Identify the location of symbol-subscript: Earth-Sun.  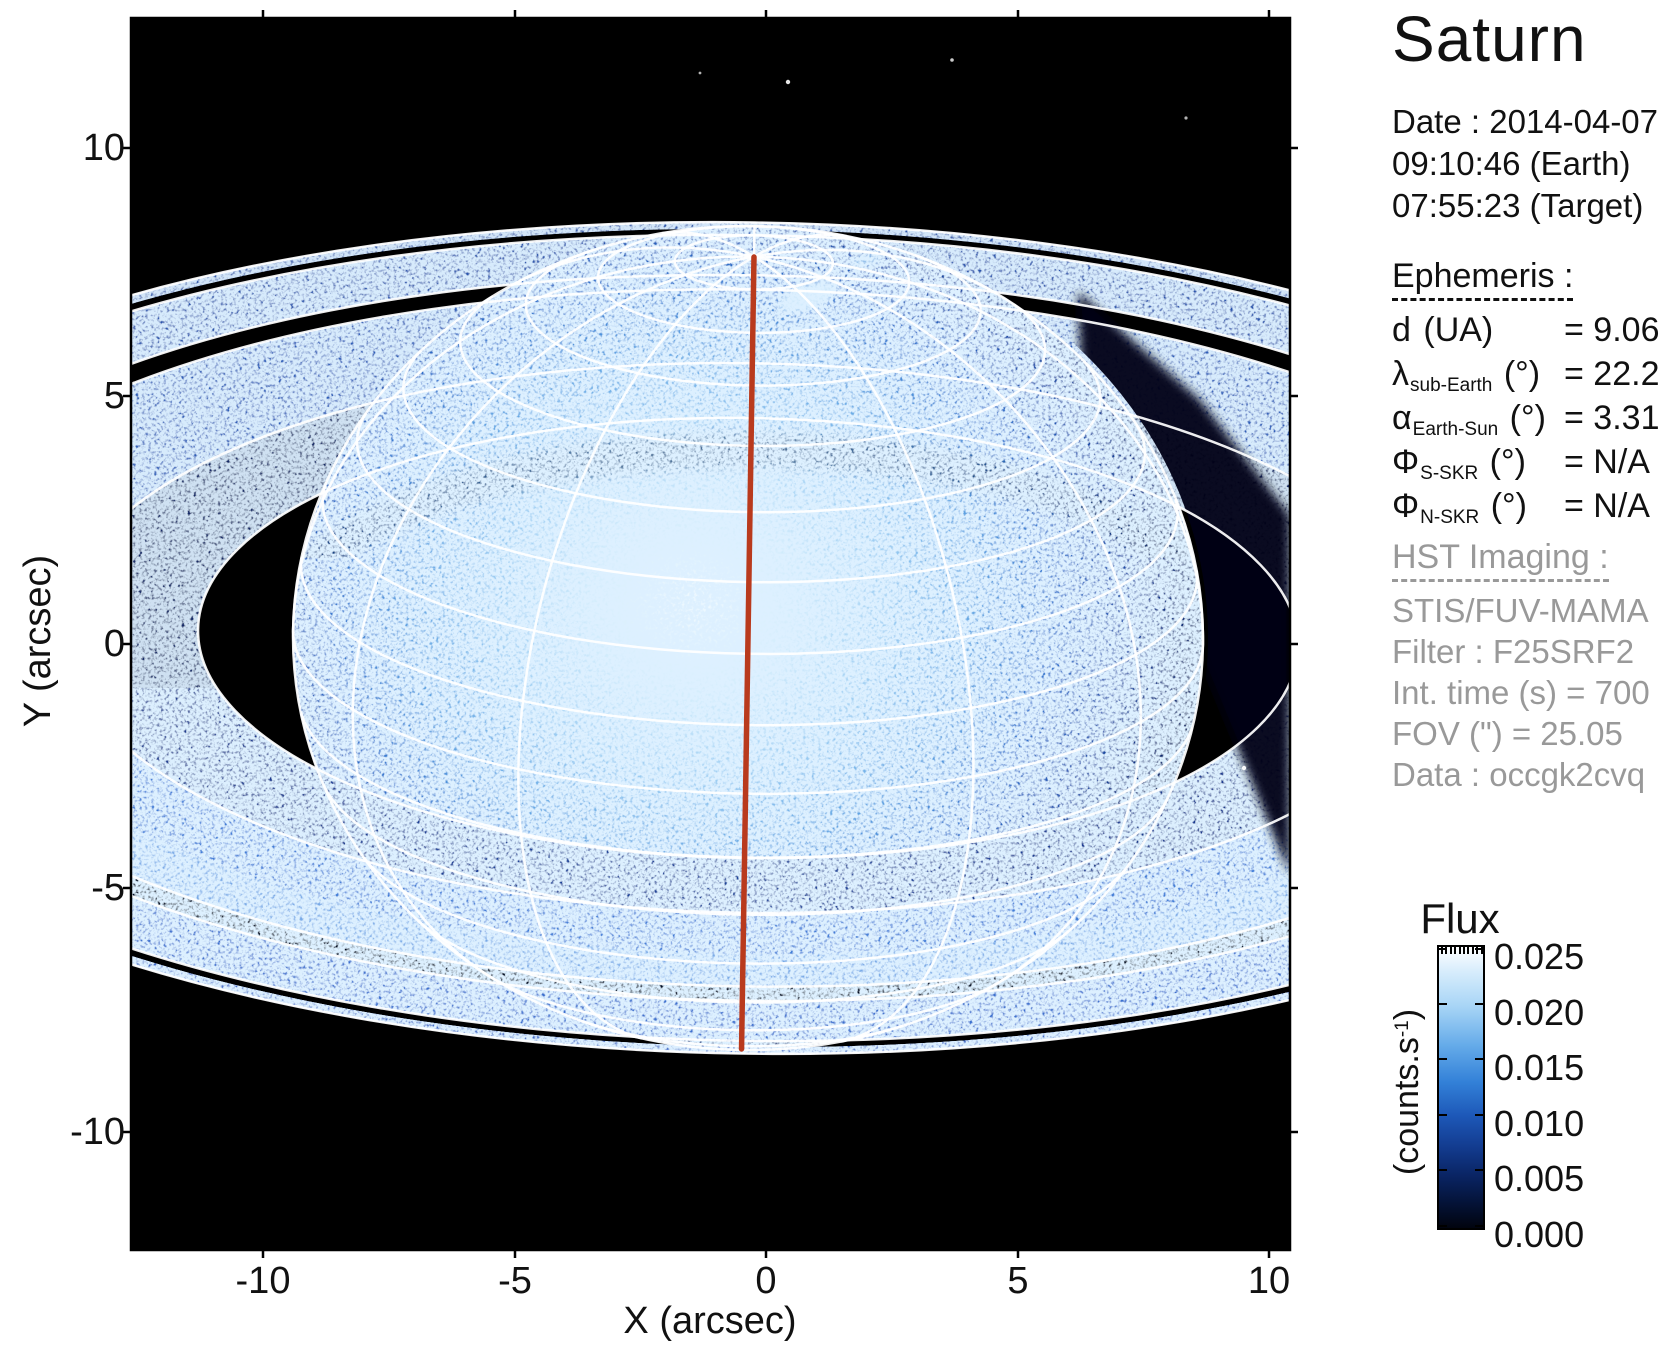
(1455, 429).